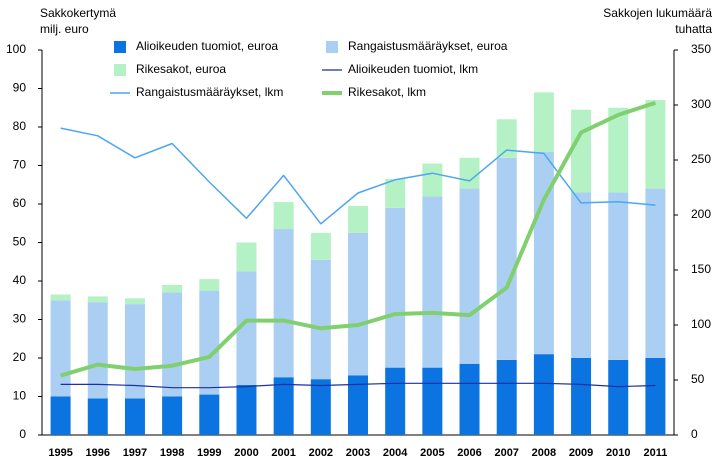 The image size is (716, 465). What do you see at coordinates (20, 319) in the screenshot?
I see `y-tick-label: 30` at bounding box center [20, 319].